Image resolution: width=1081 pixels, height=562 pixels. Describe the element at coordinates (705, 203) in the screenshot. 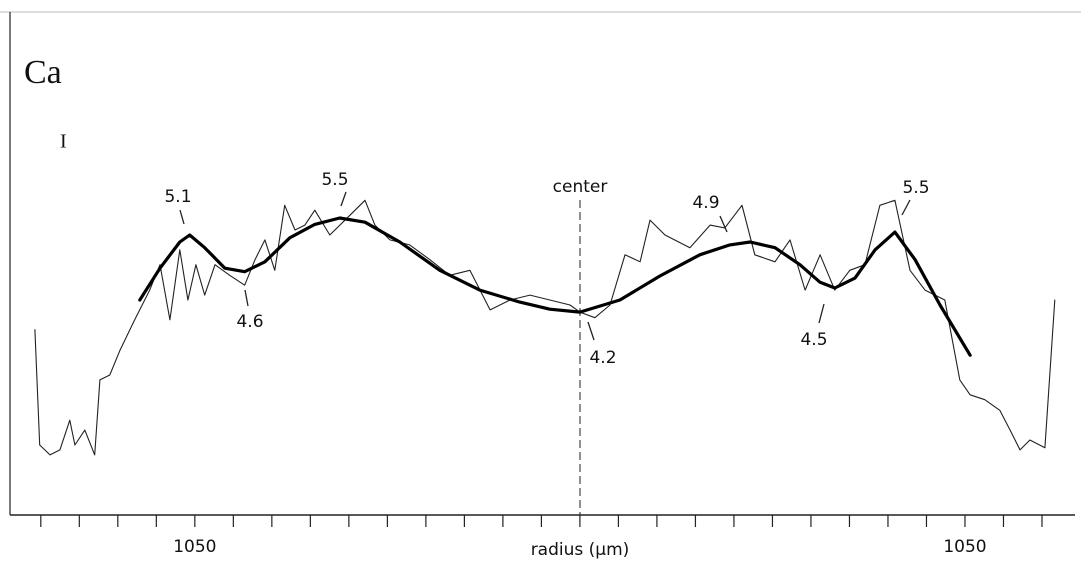

I see `annotation: 4.9` at that location.